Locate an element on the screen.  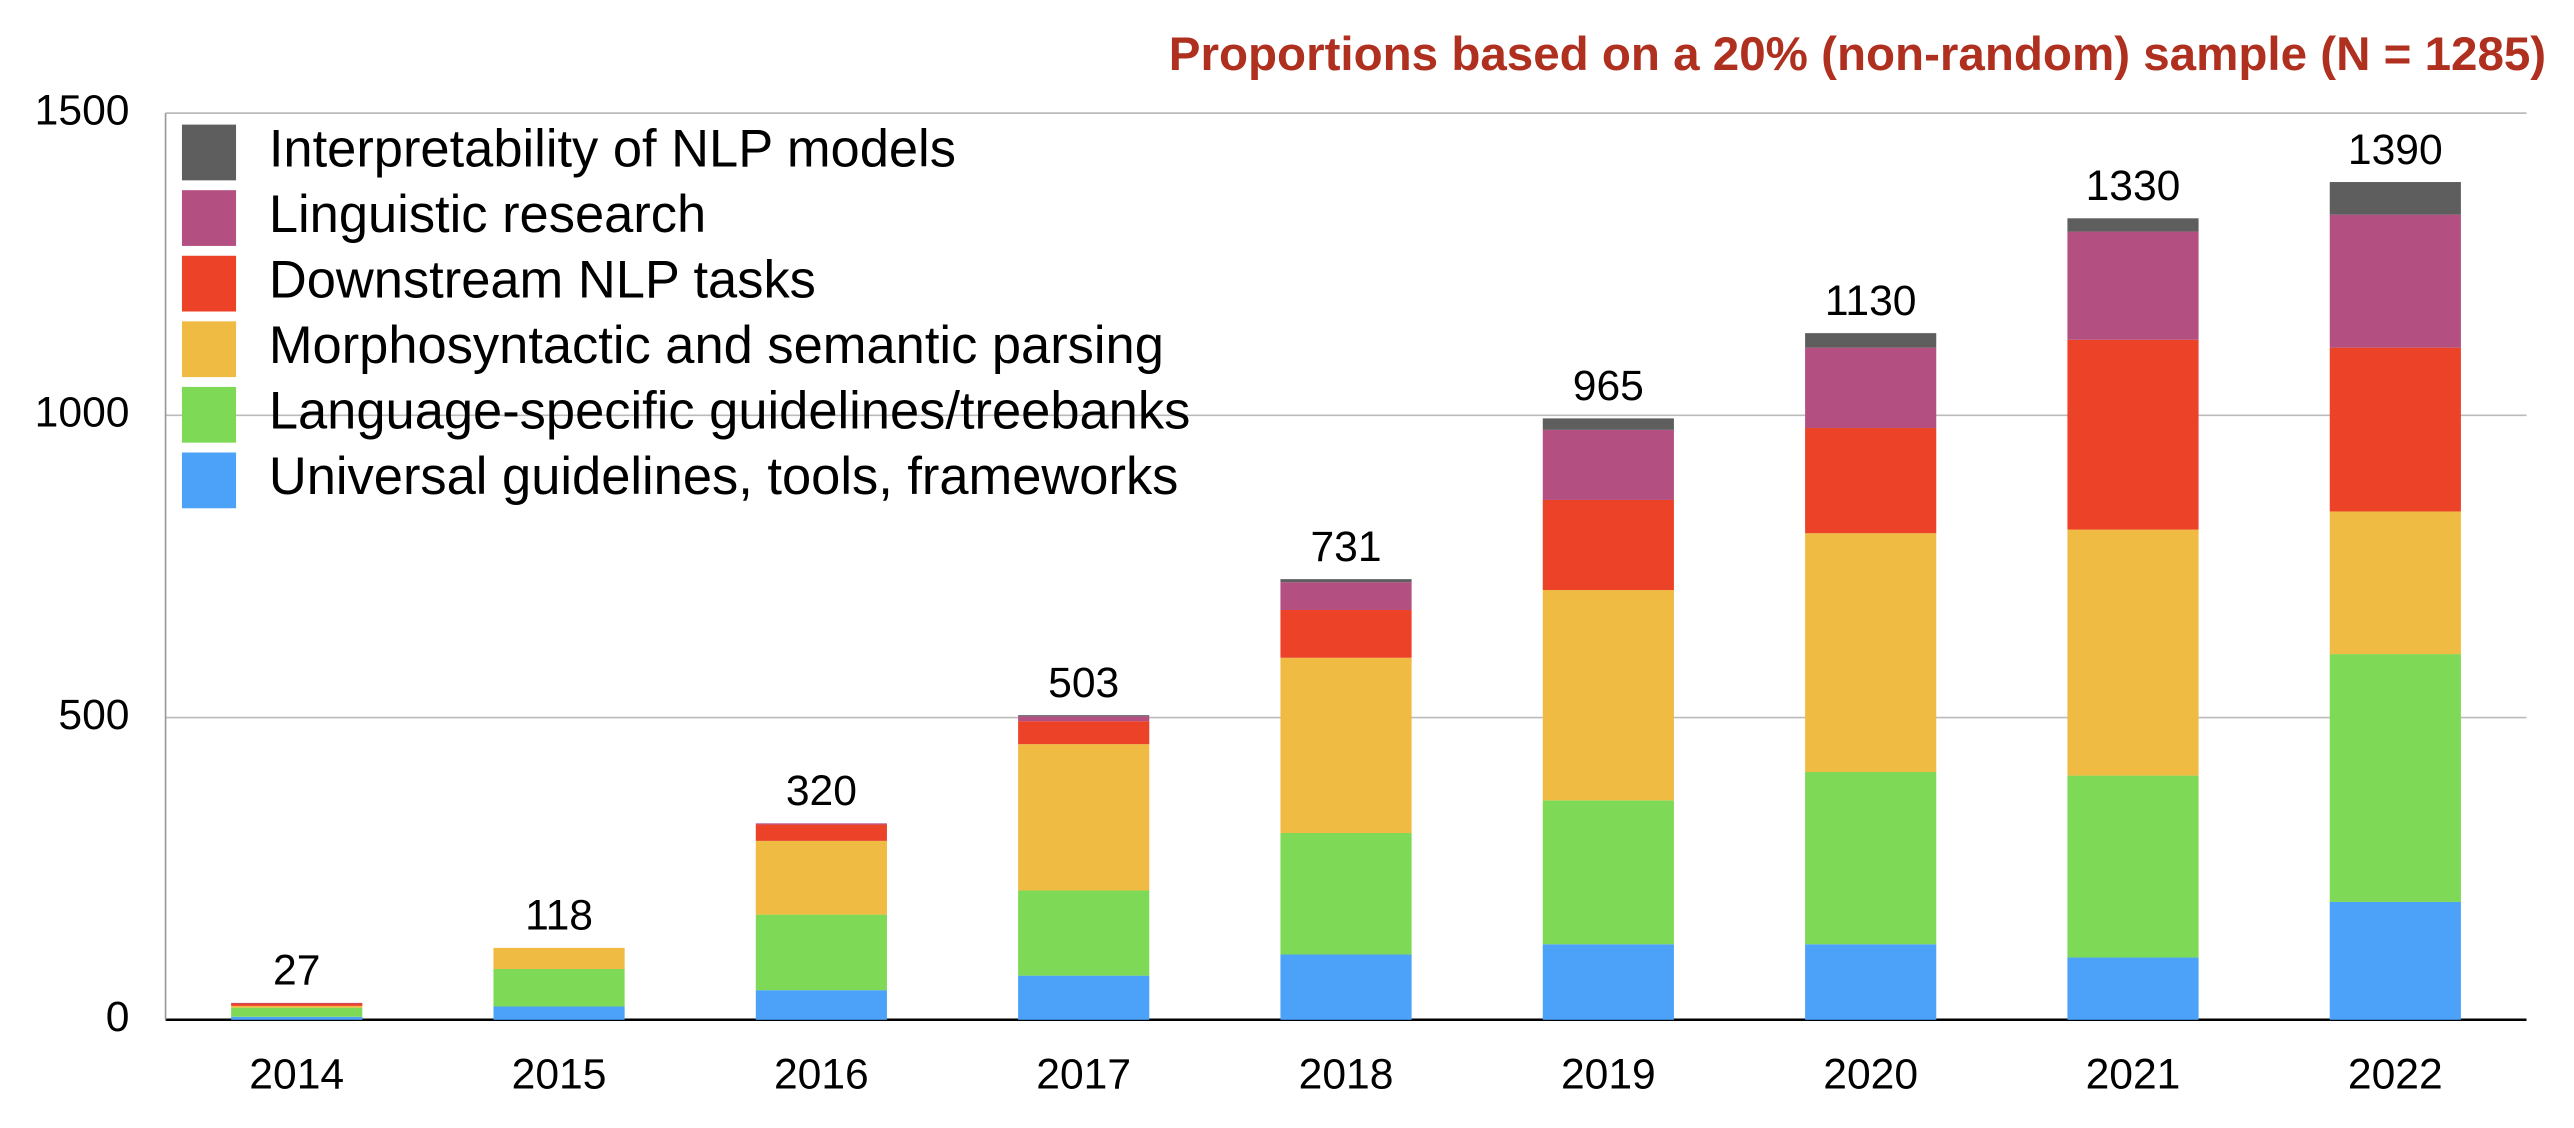
y-tick-label: 1000 is located at coordinates (82, 413).